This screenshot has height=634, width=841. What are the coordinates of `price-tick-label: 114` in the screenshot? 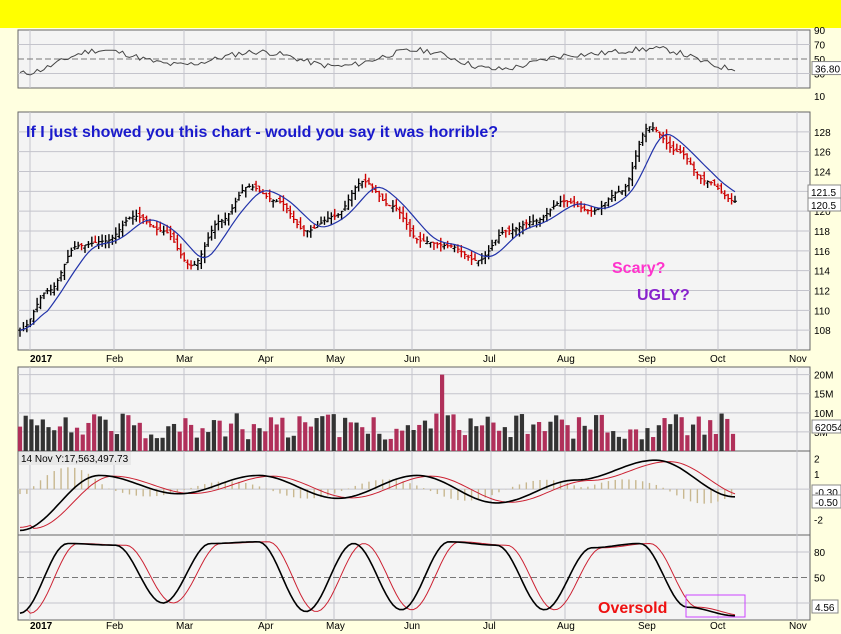 It's located at (822, 272).